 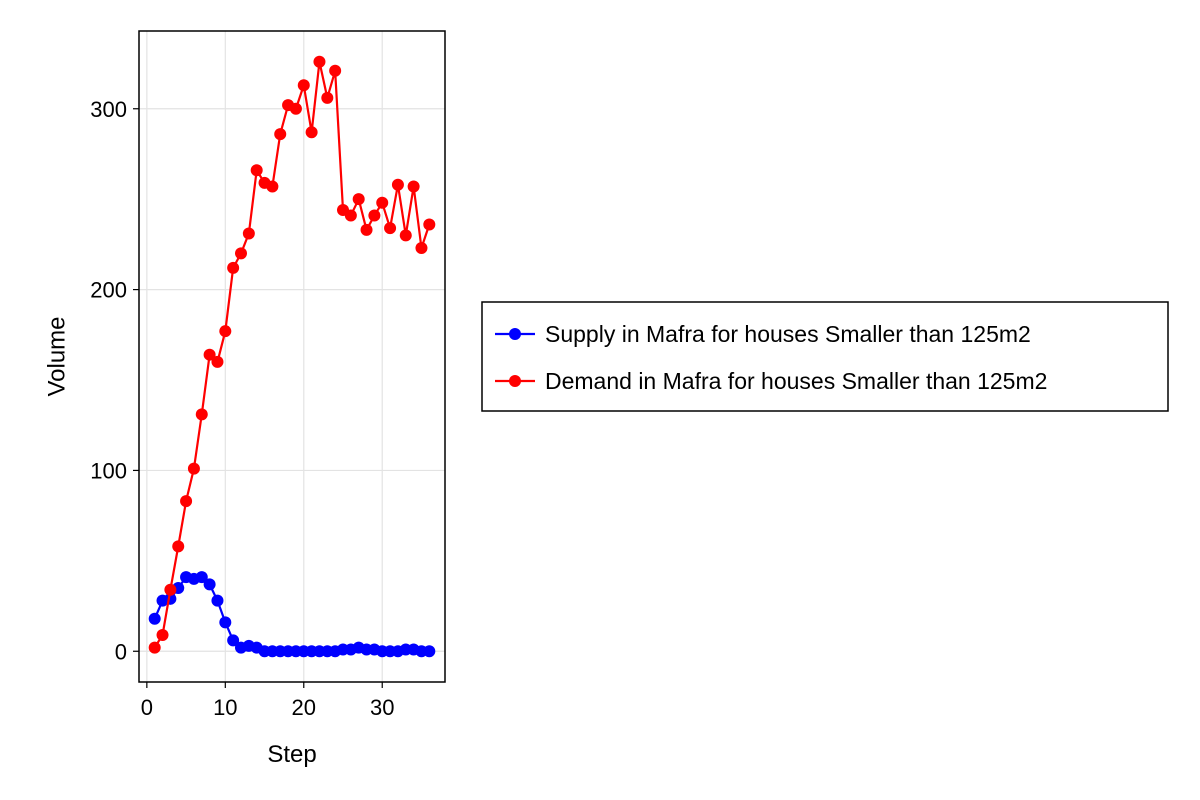 I want to click on y-axis-label: Volume, so click(x=56, y=356).